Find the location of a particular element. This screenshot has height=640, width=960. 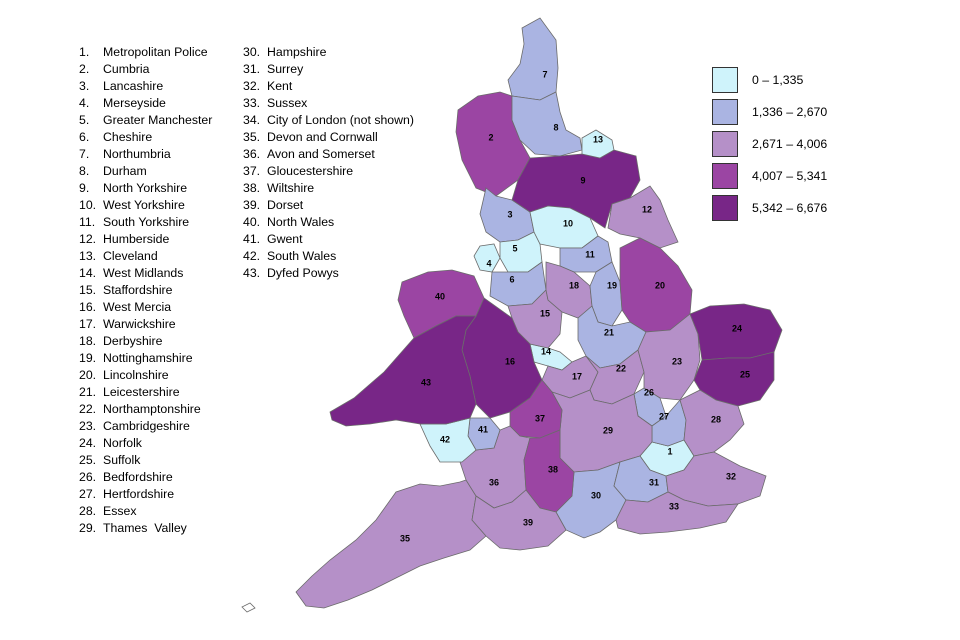

region-number-label: 26 is located at coordinates (649, 392).